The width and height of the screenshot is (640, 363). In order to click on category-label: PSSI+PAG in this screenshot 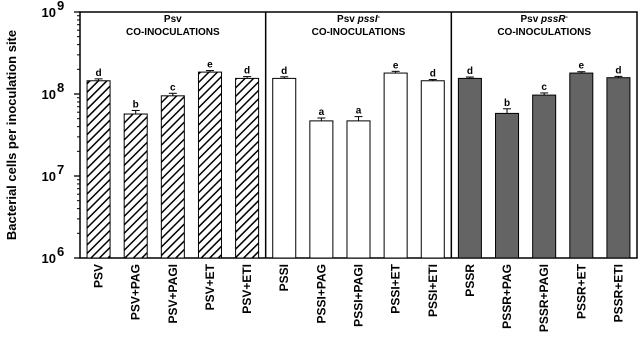, I will do `click(321, 293)`.